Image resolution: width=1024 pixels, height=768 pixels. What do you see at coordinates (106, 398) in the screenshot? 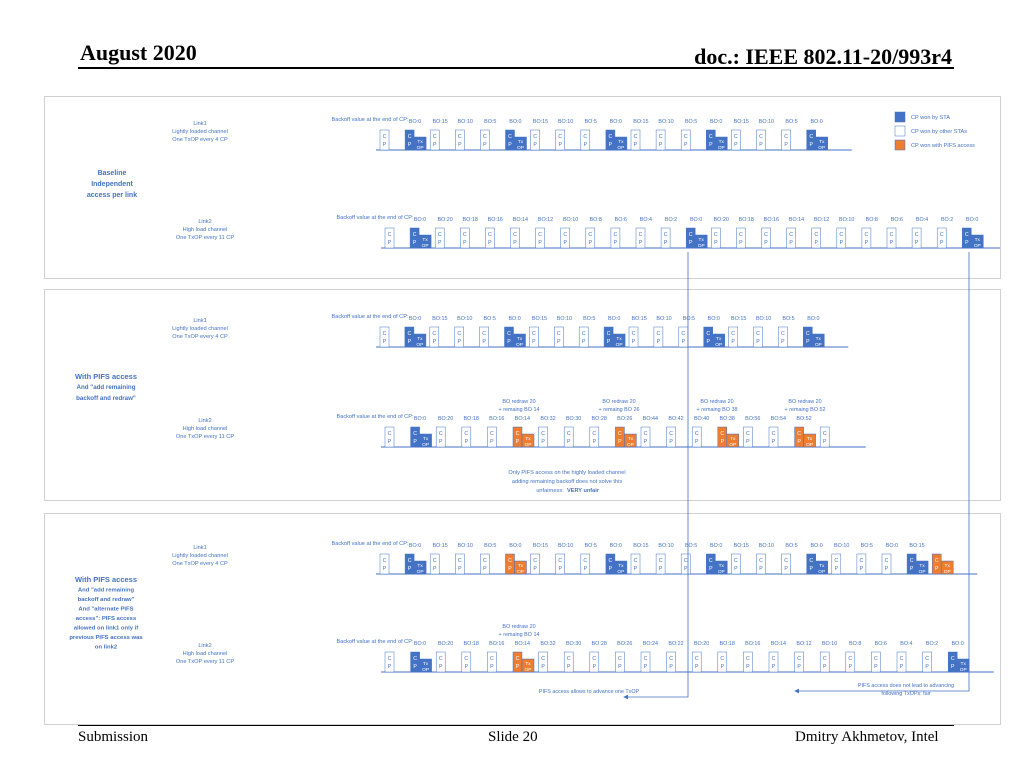
I see `scenario-title: backoff and redraw"` at bounding box center [106, 398].